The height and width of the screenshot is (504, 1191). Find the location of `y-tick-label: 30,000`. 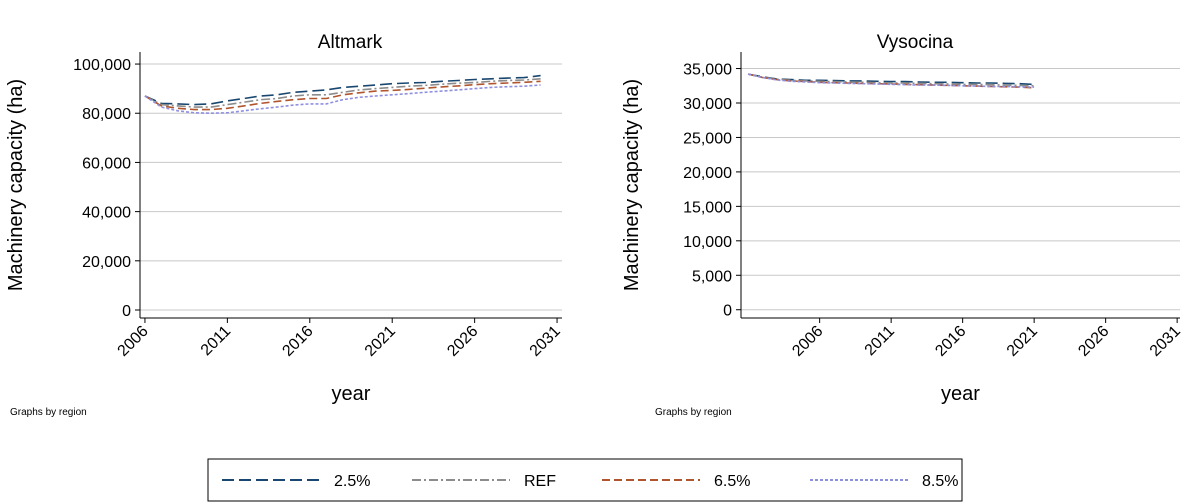

y-tick-label: 30,000 is located at coordinates (707, 104).